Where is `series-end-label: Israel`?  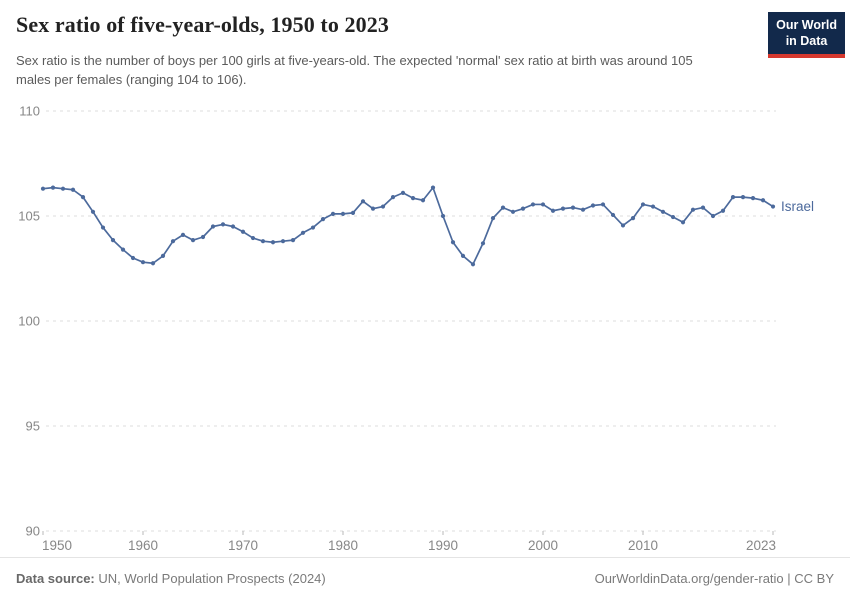
series-end-label: Israel is located at coordinates (797, 206).